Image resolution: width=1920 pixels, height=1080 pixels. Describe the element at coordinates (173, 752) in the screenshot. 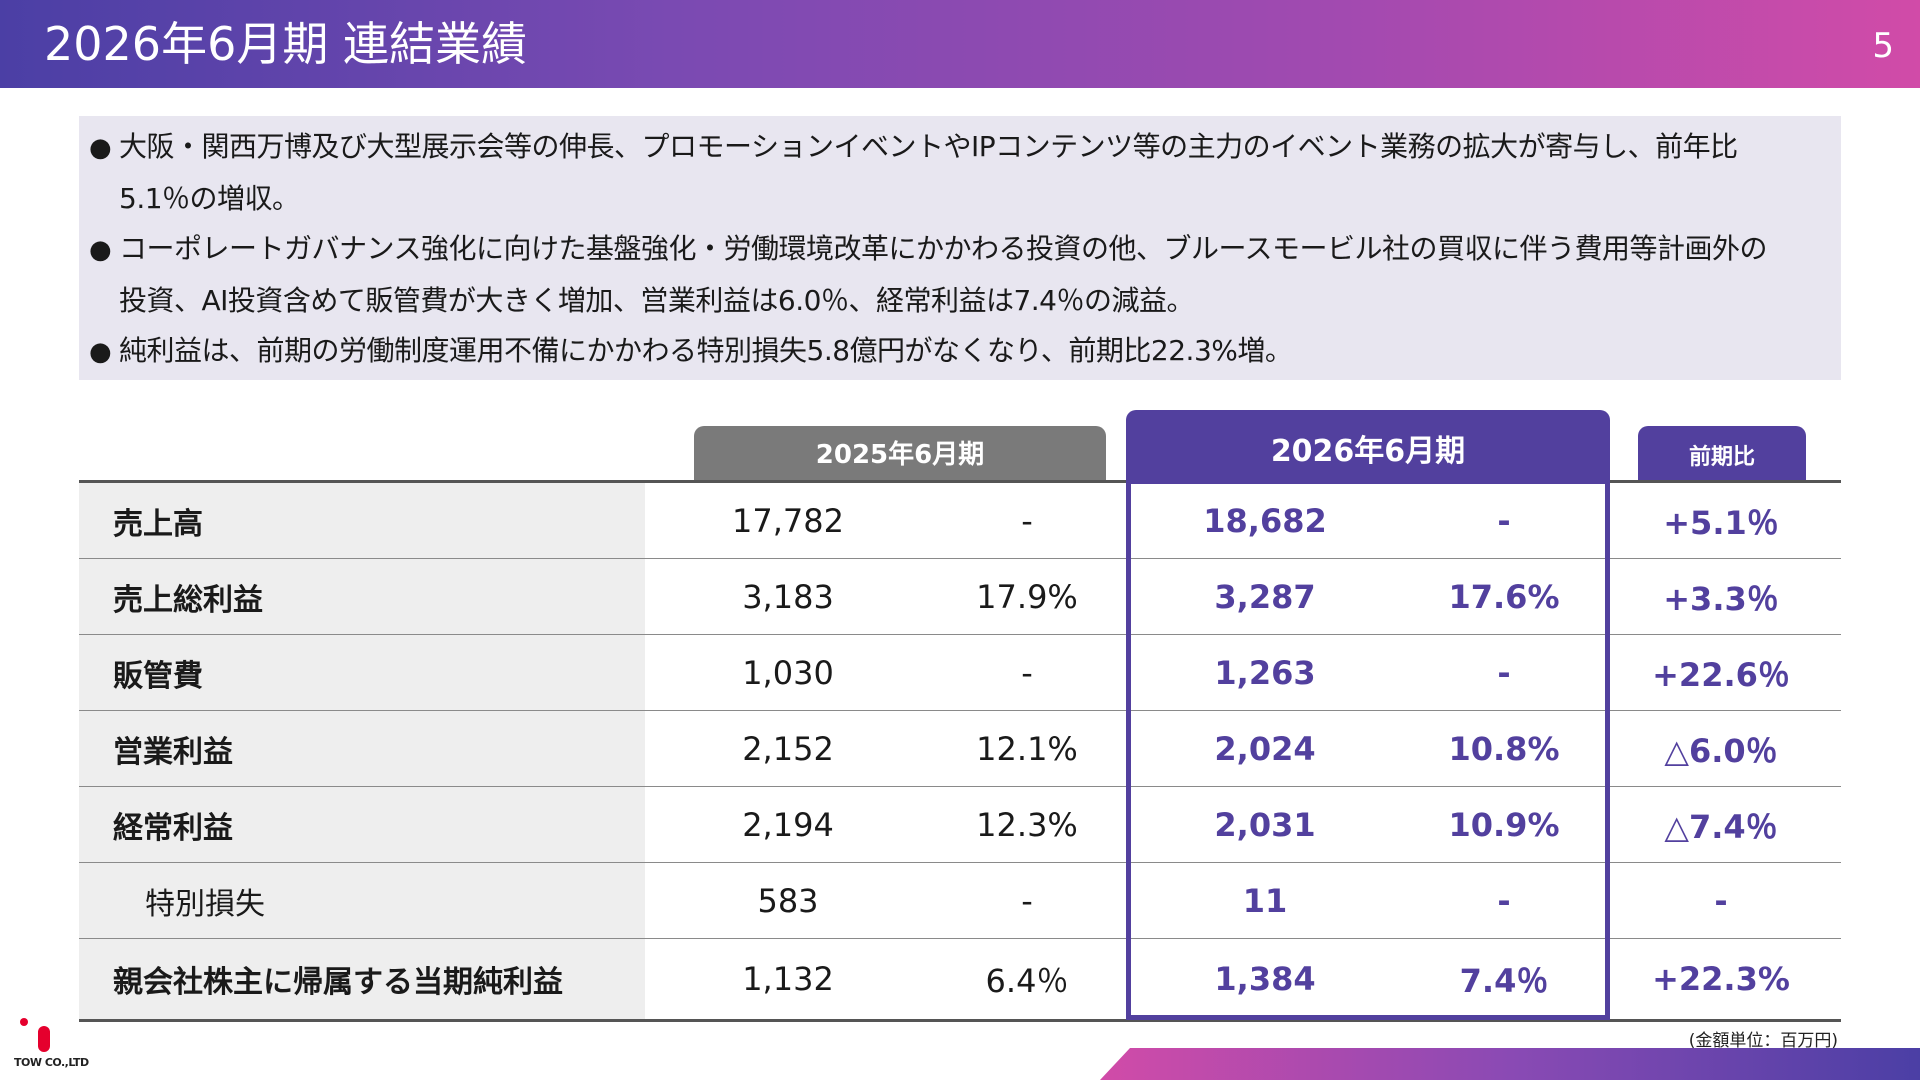

I see `row-label: 営業利益` at that location.